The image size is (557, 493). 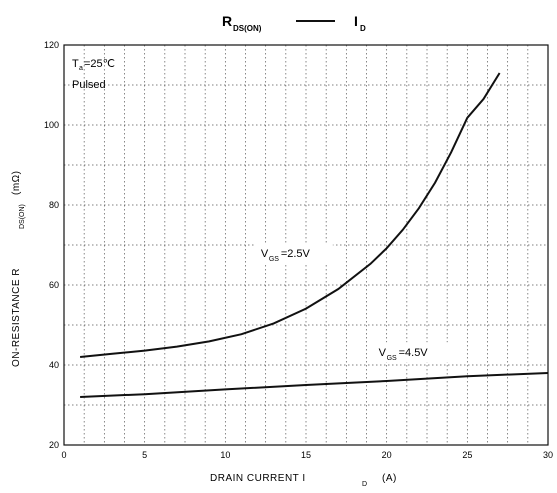 I want to click on chart-title: R DS(ON) I D, so click(x=294, y=23).